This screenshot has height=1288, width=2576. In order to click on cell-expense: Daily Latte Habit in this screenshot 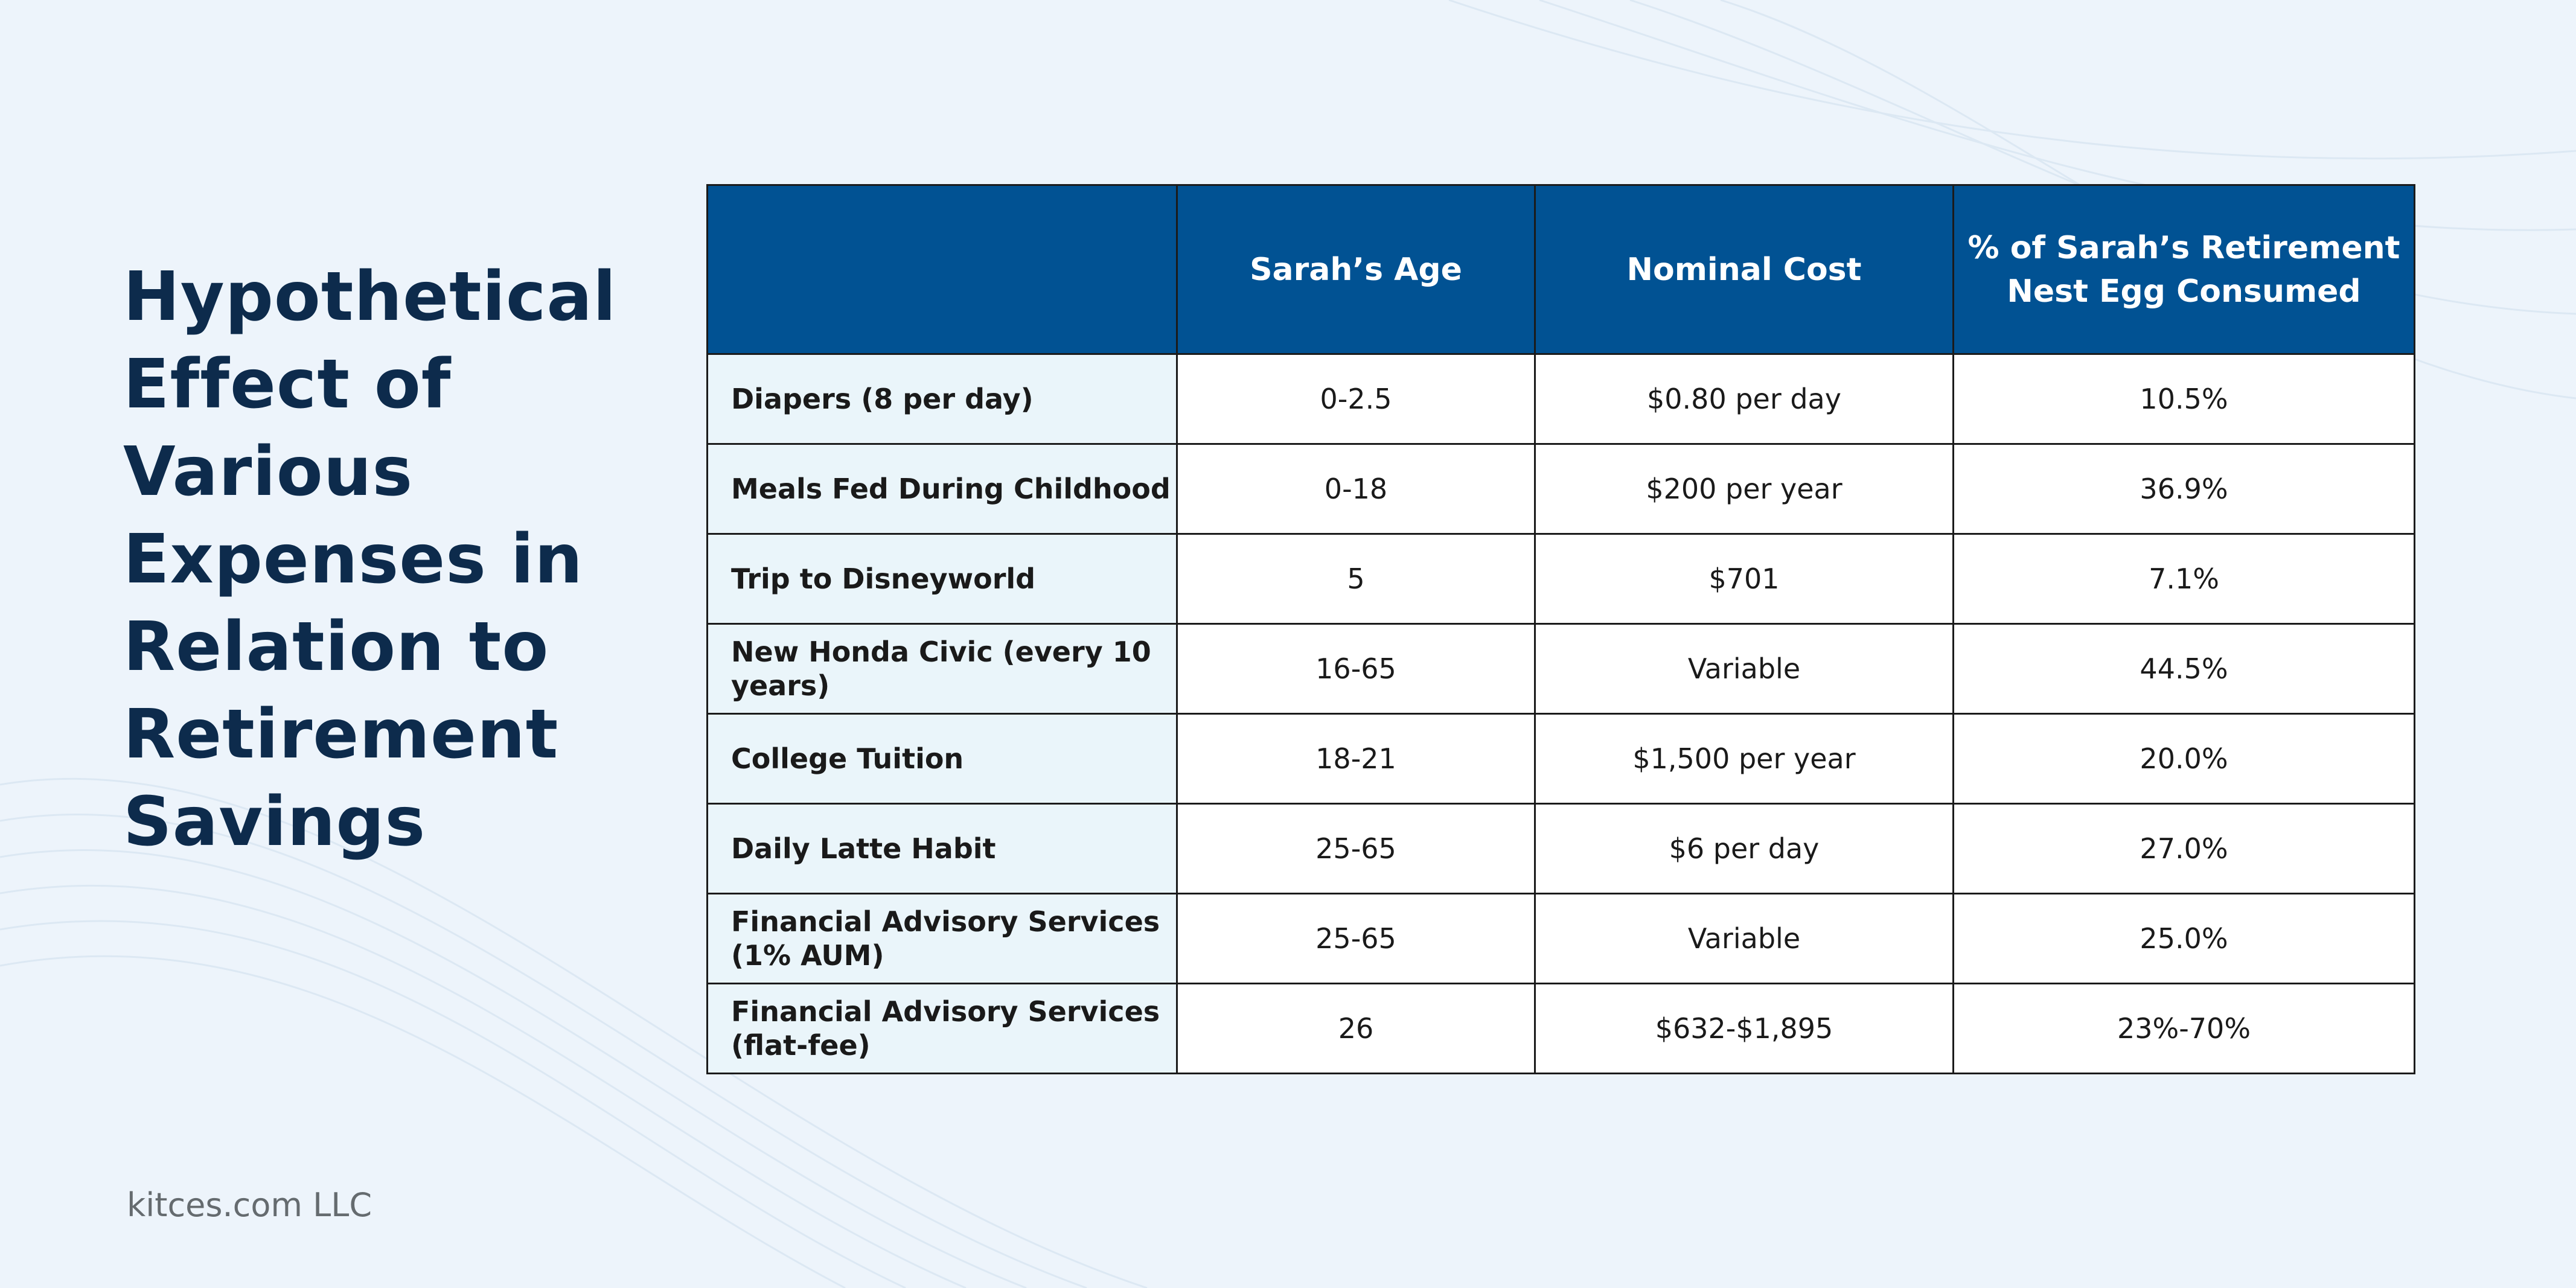, I will do `click(942, 848)`.